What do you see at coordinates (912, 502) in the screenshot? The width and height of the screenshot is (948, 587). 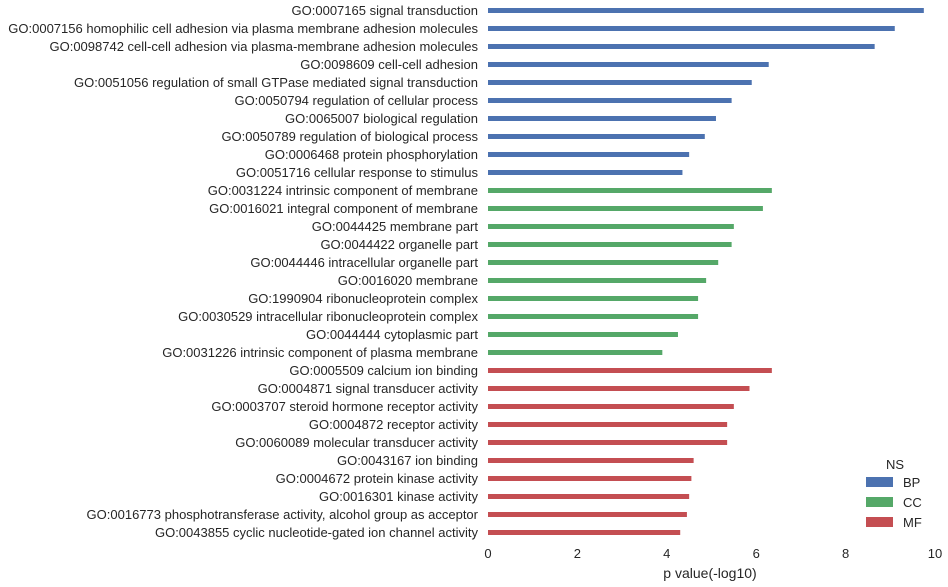 I see `legend-label-cc: CC` at bounding box center [912, 502].